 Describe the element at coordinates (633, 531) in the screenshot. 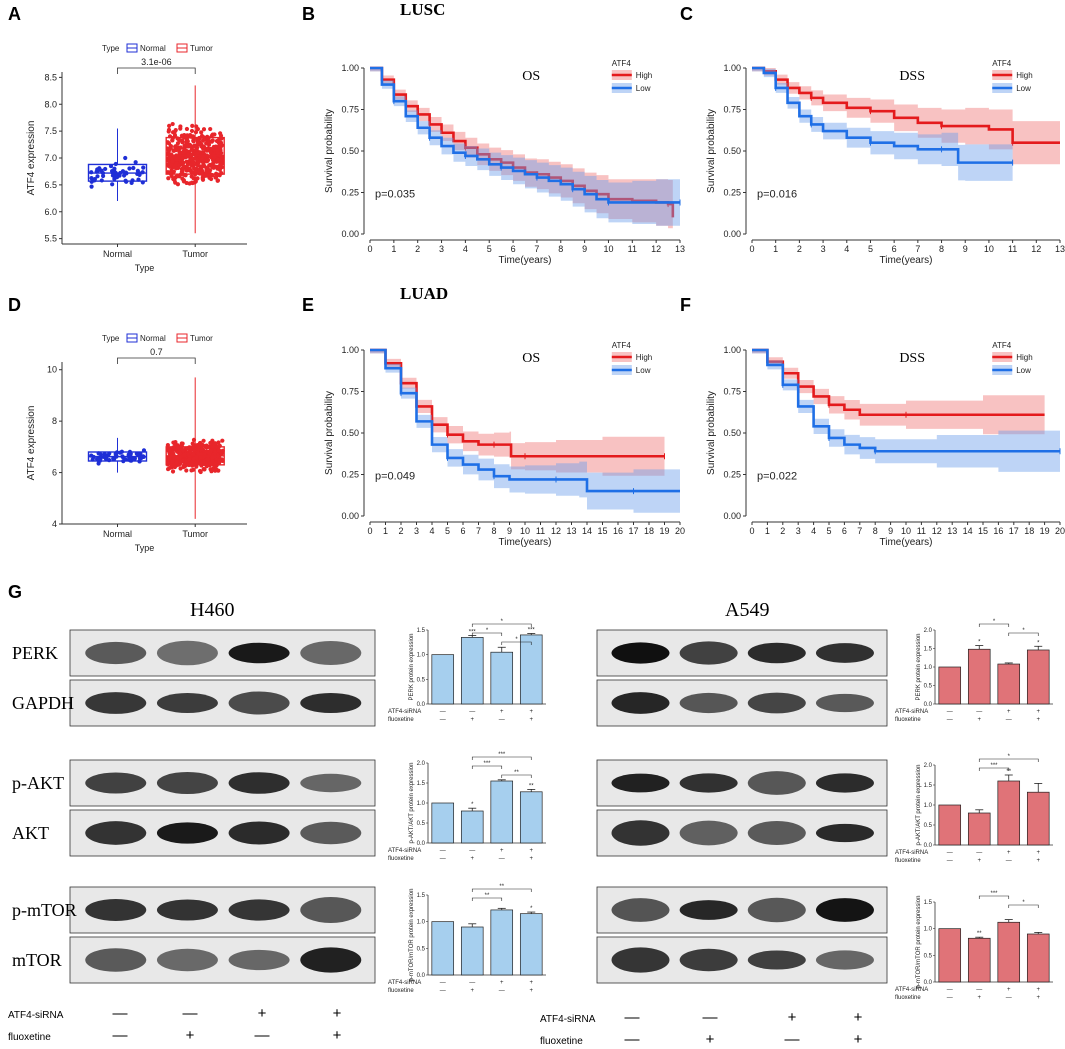

I see `x-tick-label: 17` at that location.